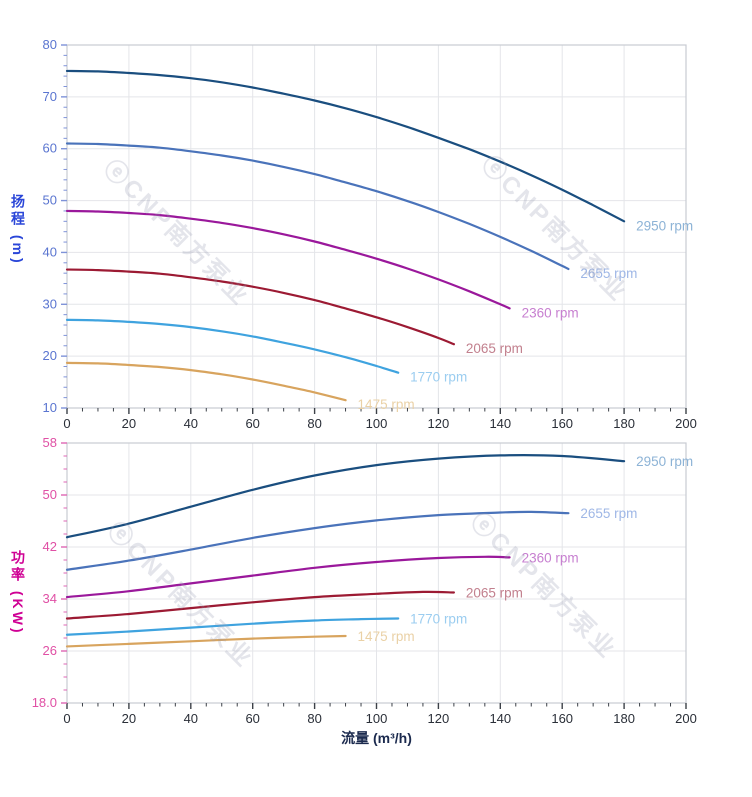 The width and height of the screenshot is (752, 797). Describe the element at coordinates (376, 738) in the screenshot. I see `flow-axis-title: 流量 (m³/h)` at that location.